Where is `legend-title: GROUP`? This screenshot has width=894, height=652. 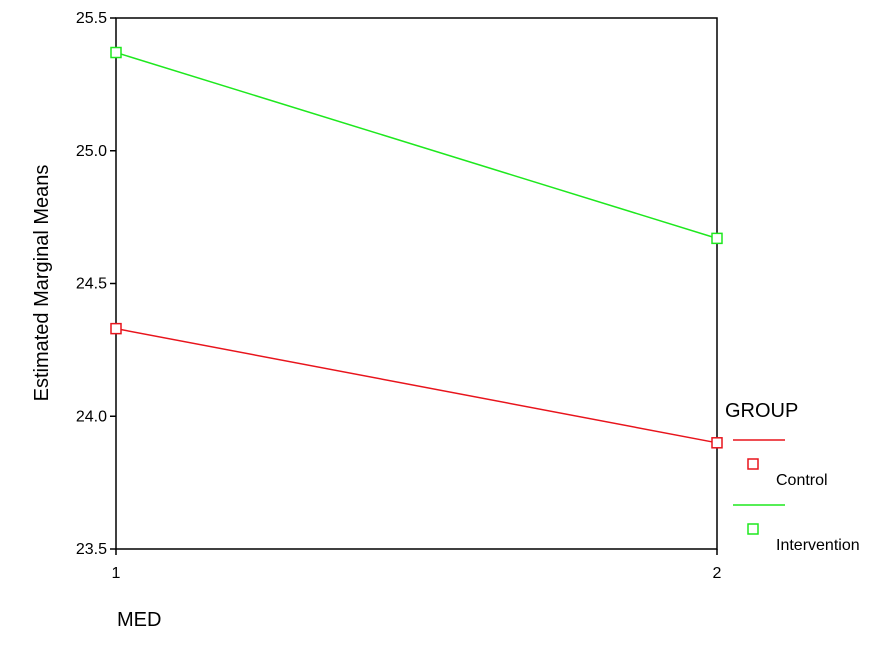 legend-title: GROUP is located at coordinates (761, 411).